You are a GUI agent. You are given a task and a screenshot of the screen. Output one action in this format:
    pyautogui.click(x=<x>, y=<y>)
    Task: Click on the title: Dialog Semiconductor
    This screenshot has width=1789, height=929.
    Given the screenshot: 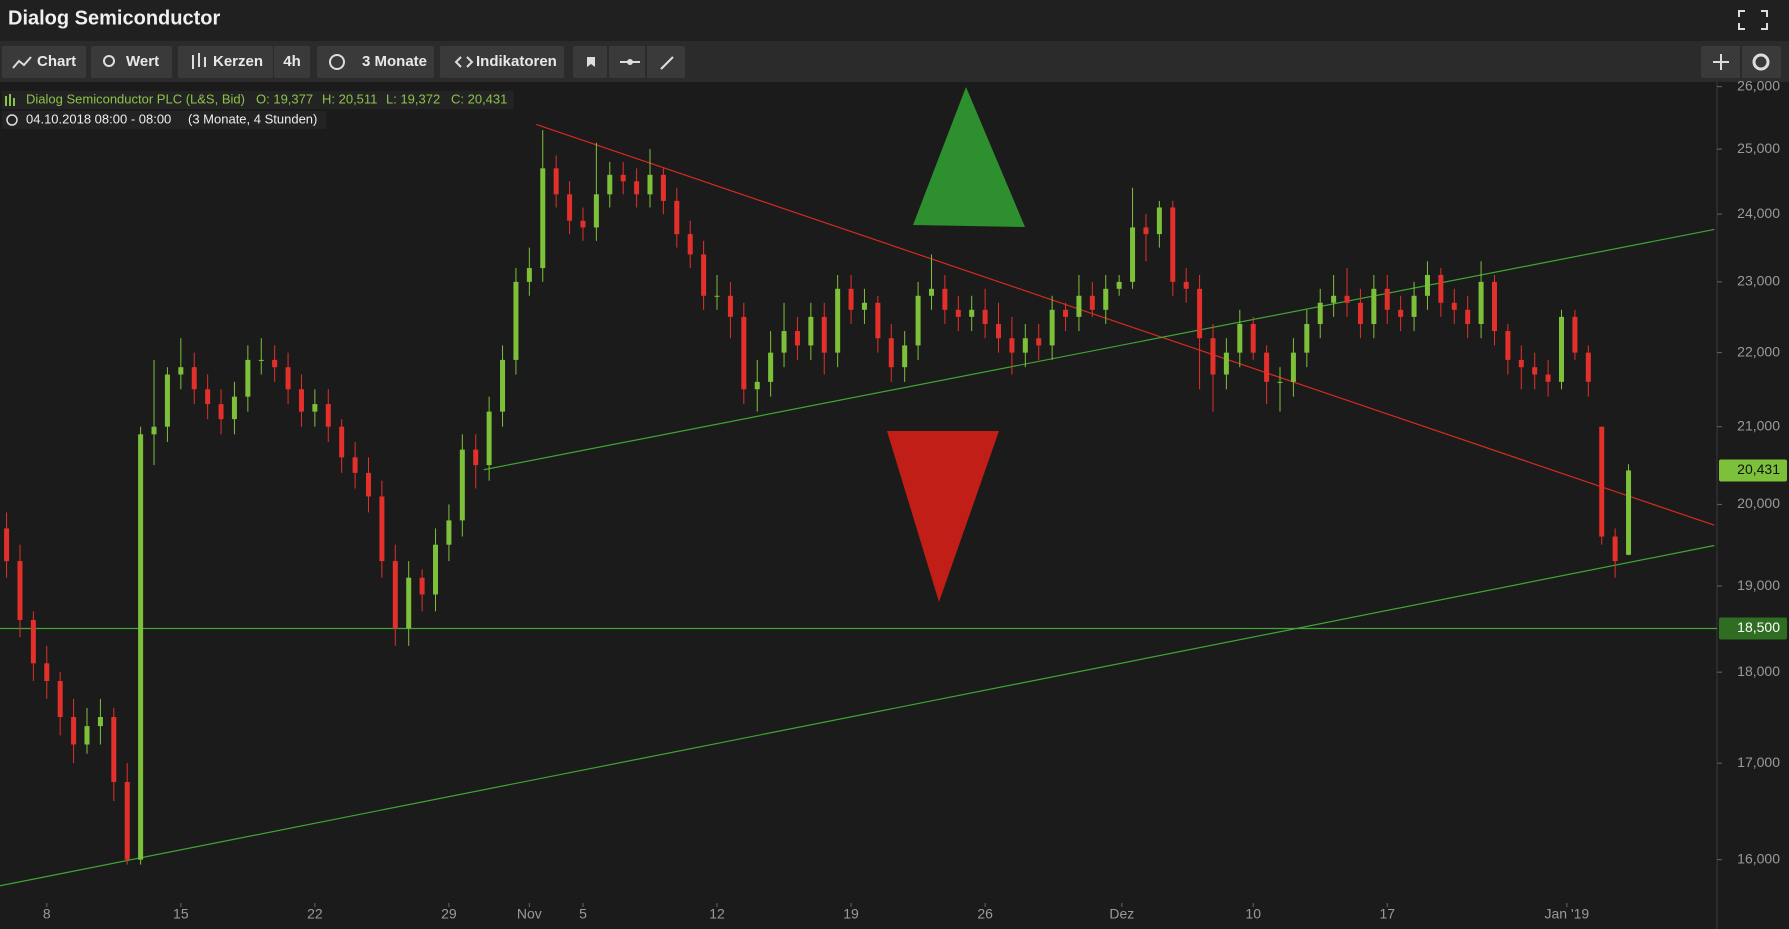 What is the action you would take?
    pyautogui.click(x=114, y=18)
    